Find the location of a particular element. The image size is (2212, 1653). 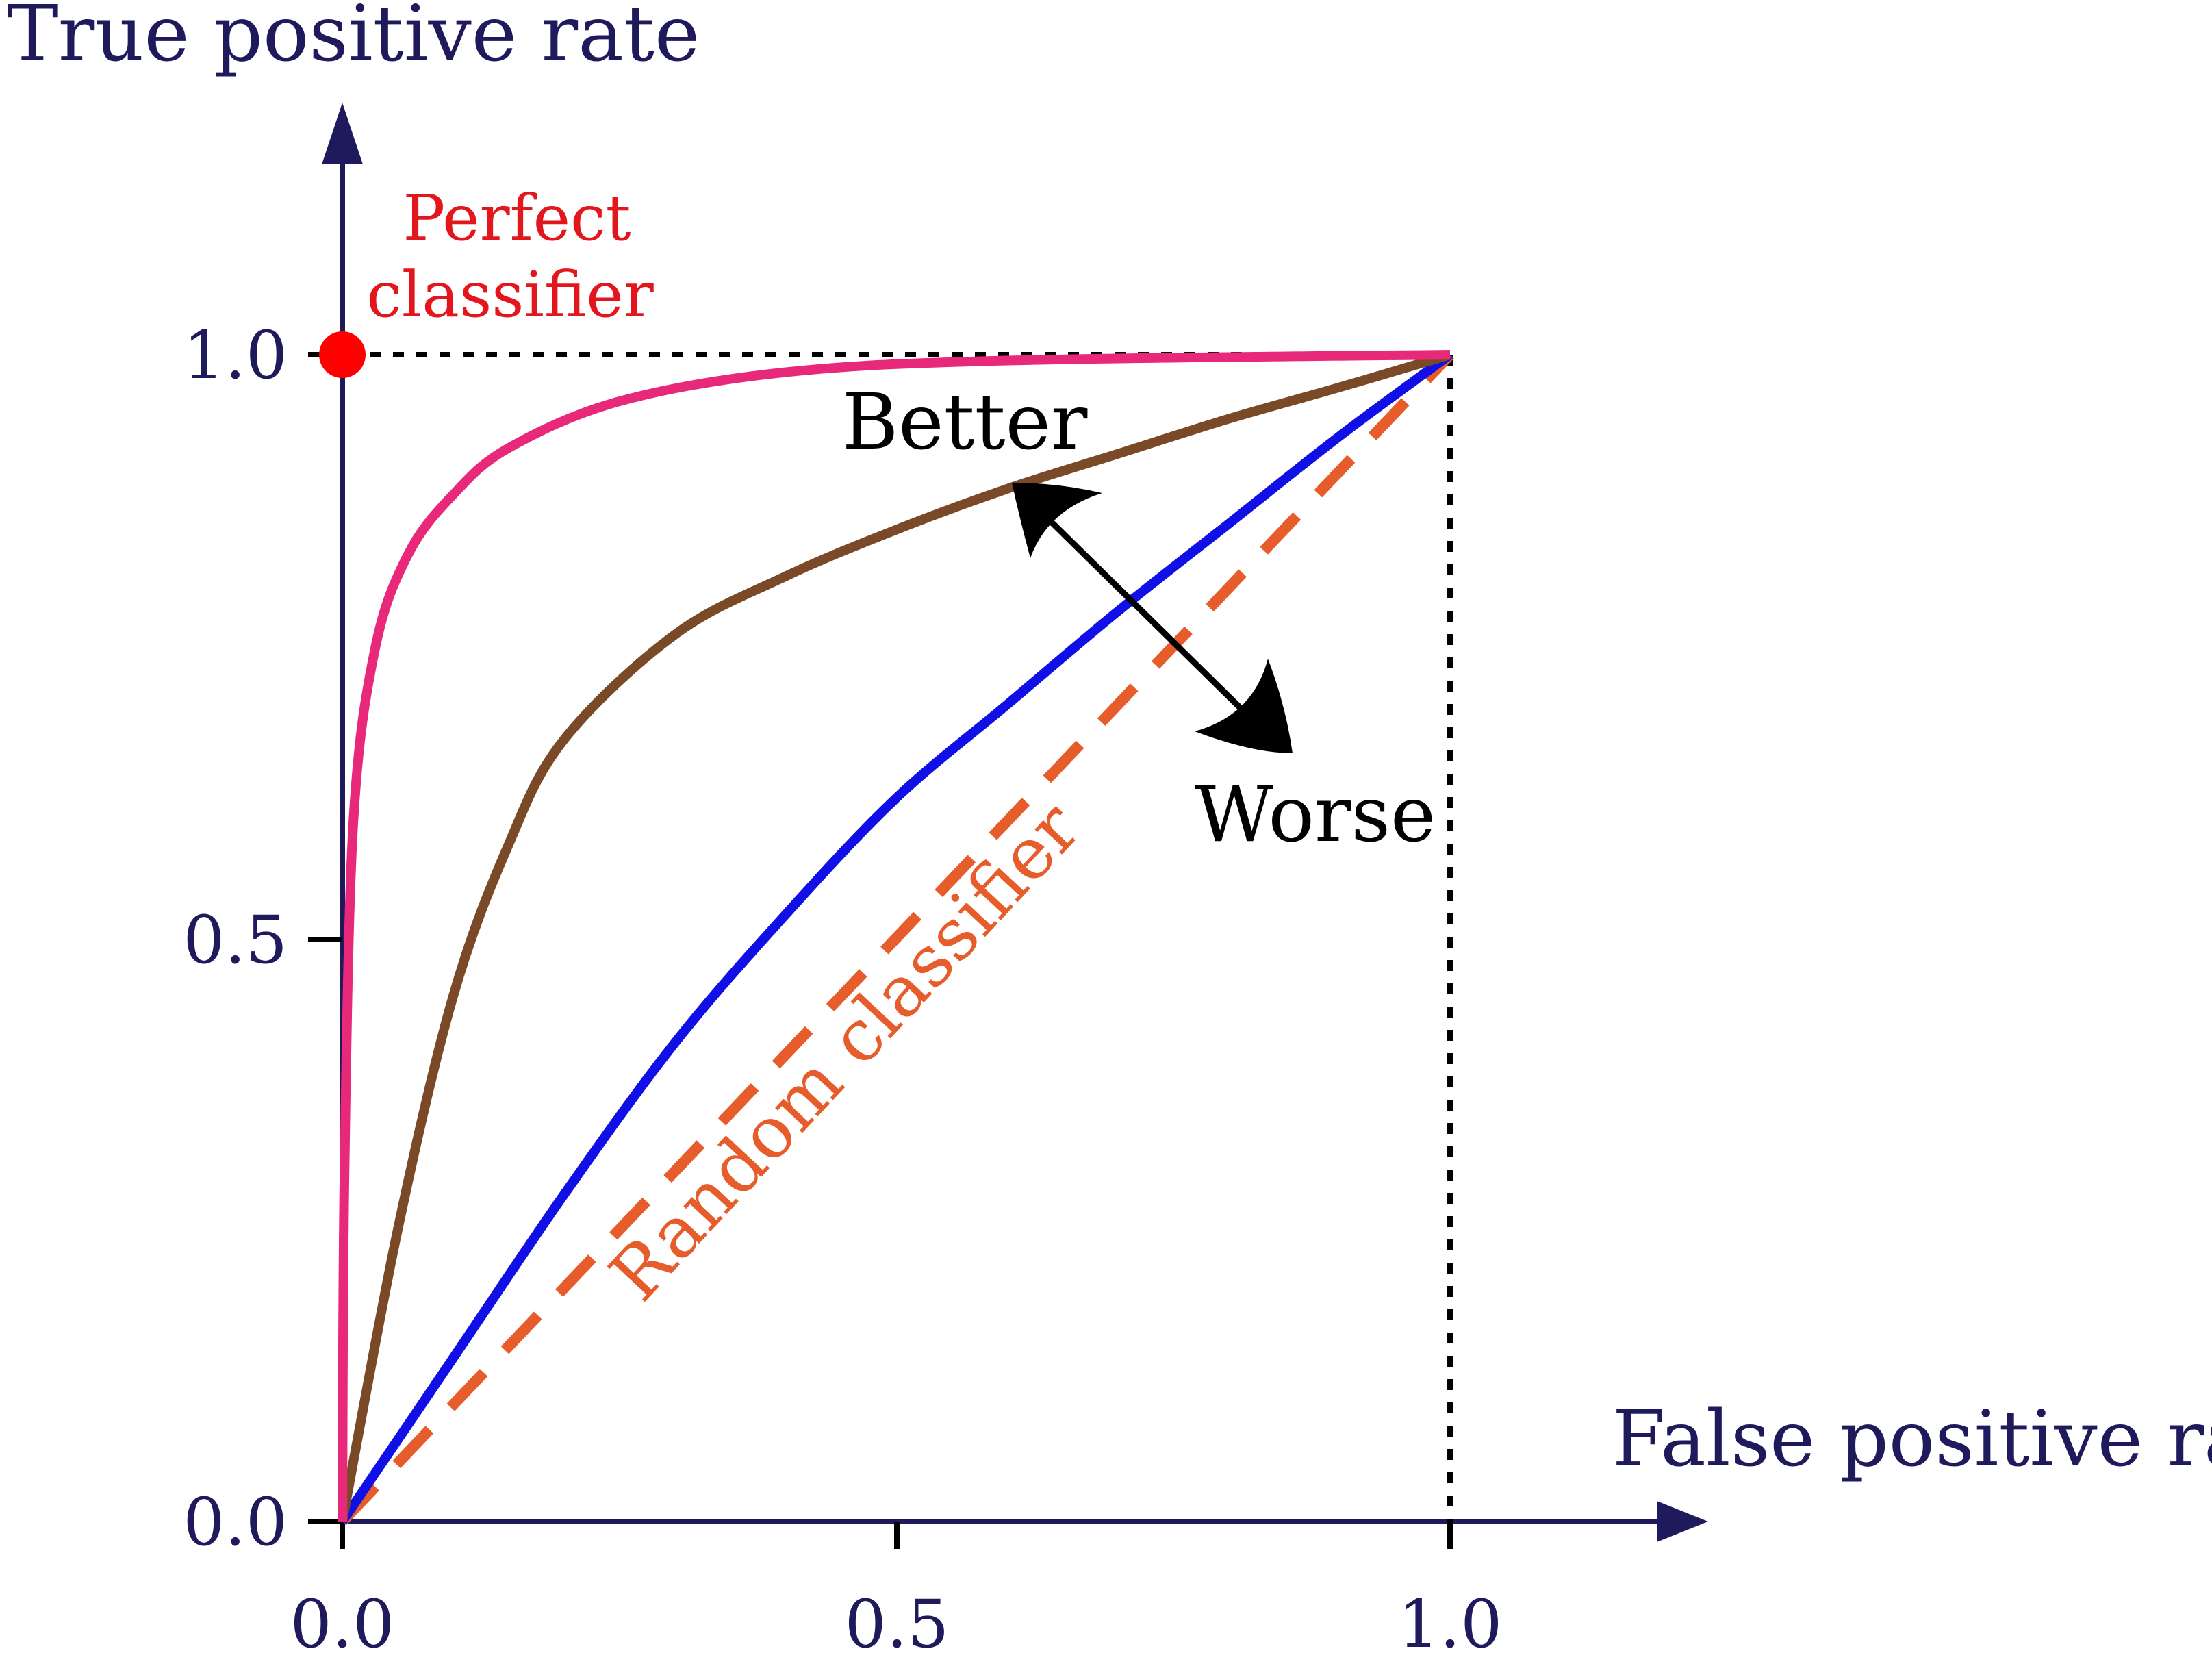

x-tick-label-0: 0.0 is located at coordinates (342, 1619).